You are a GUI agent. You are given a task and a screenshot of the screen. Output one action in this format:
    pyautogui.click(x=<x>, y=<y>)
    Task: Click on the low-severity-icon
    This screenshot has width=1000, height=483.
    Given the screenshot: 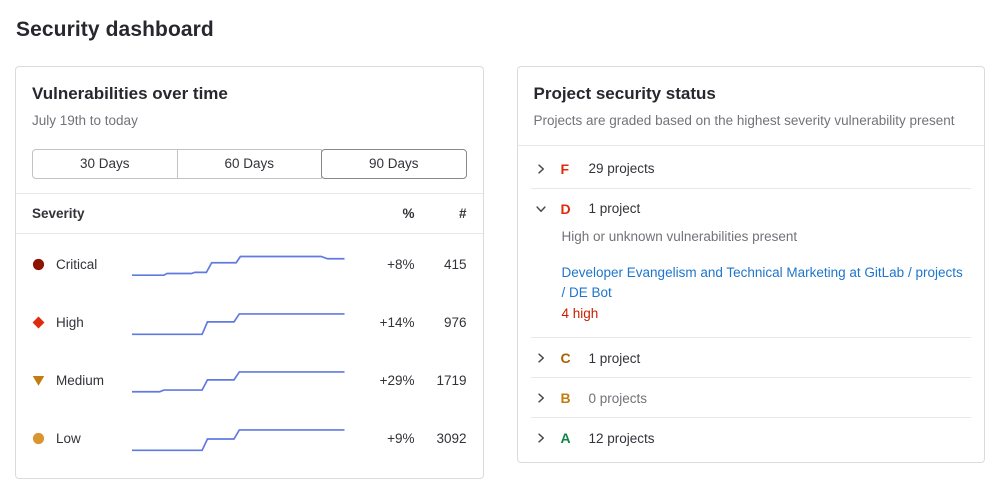 What is the action you would take?
    pyautogui.click(x=38, y=438)
    